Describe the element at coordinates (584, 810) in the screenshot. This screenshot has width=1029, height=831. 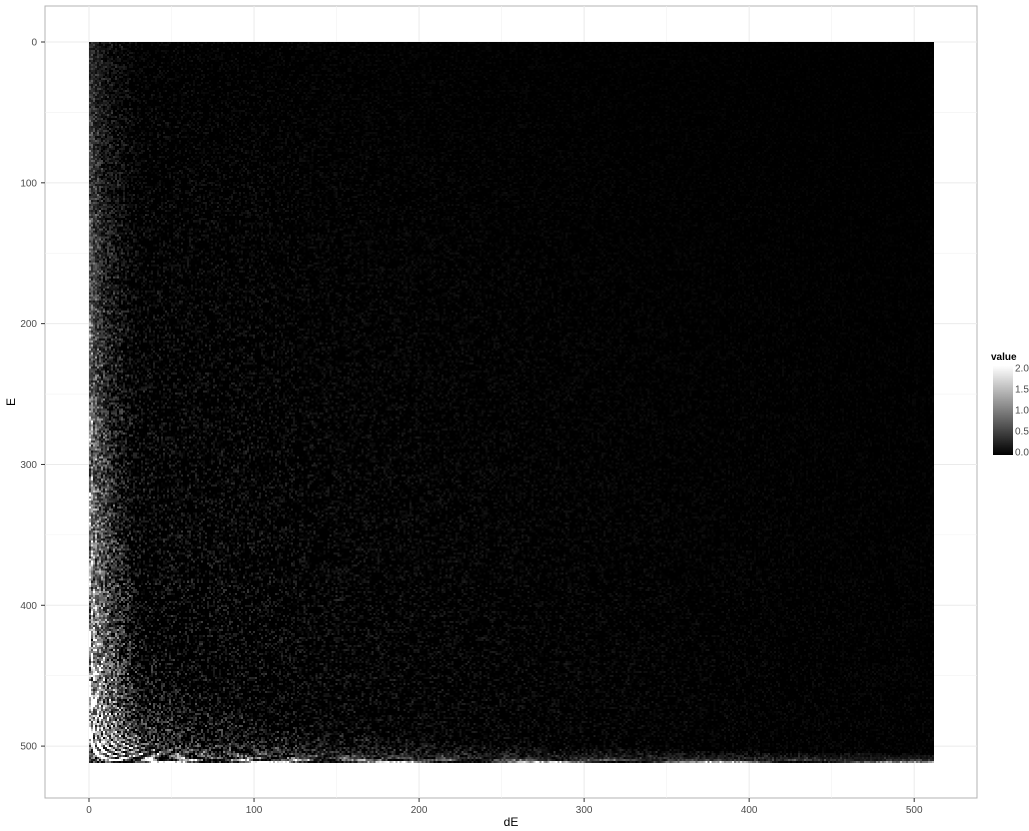
I see `x-tick-label: 300` at that location.